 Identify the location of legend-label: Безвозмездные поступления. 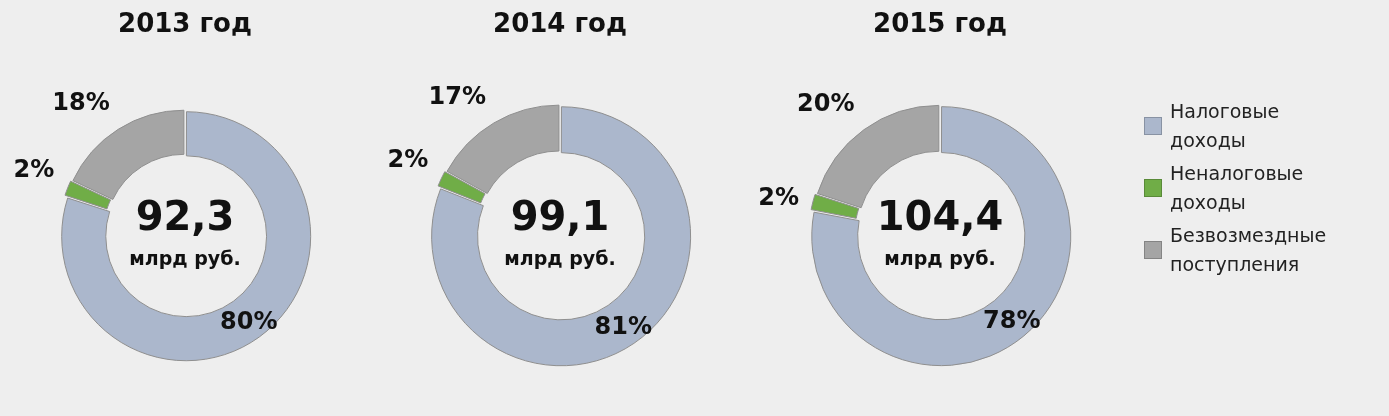
(1249, 250).